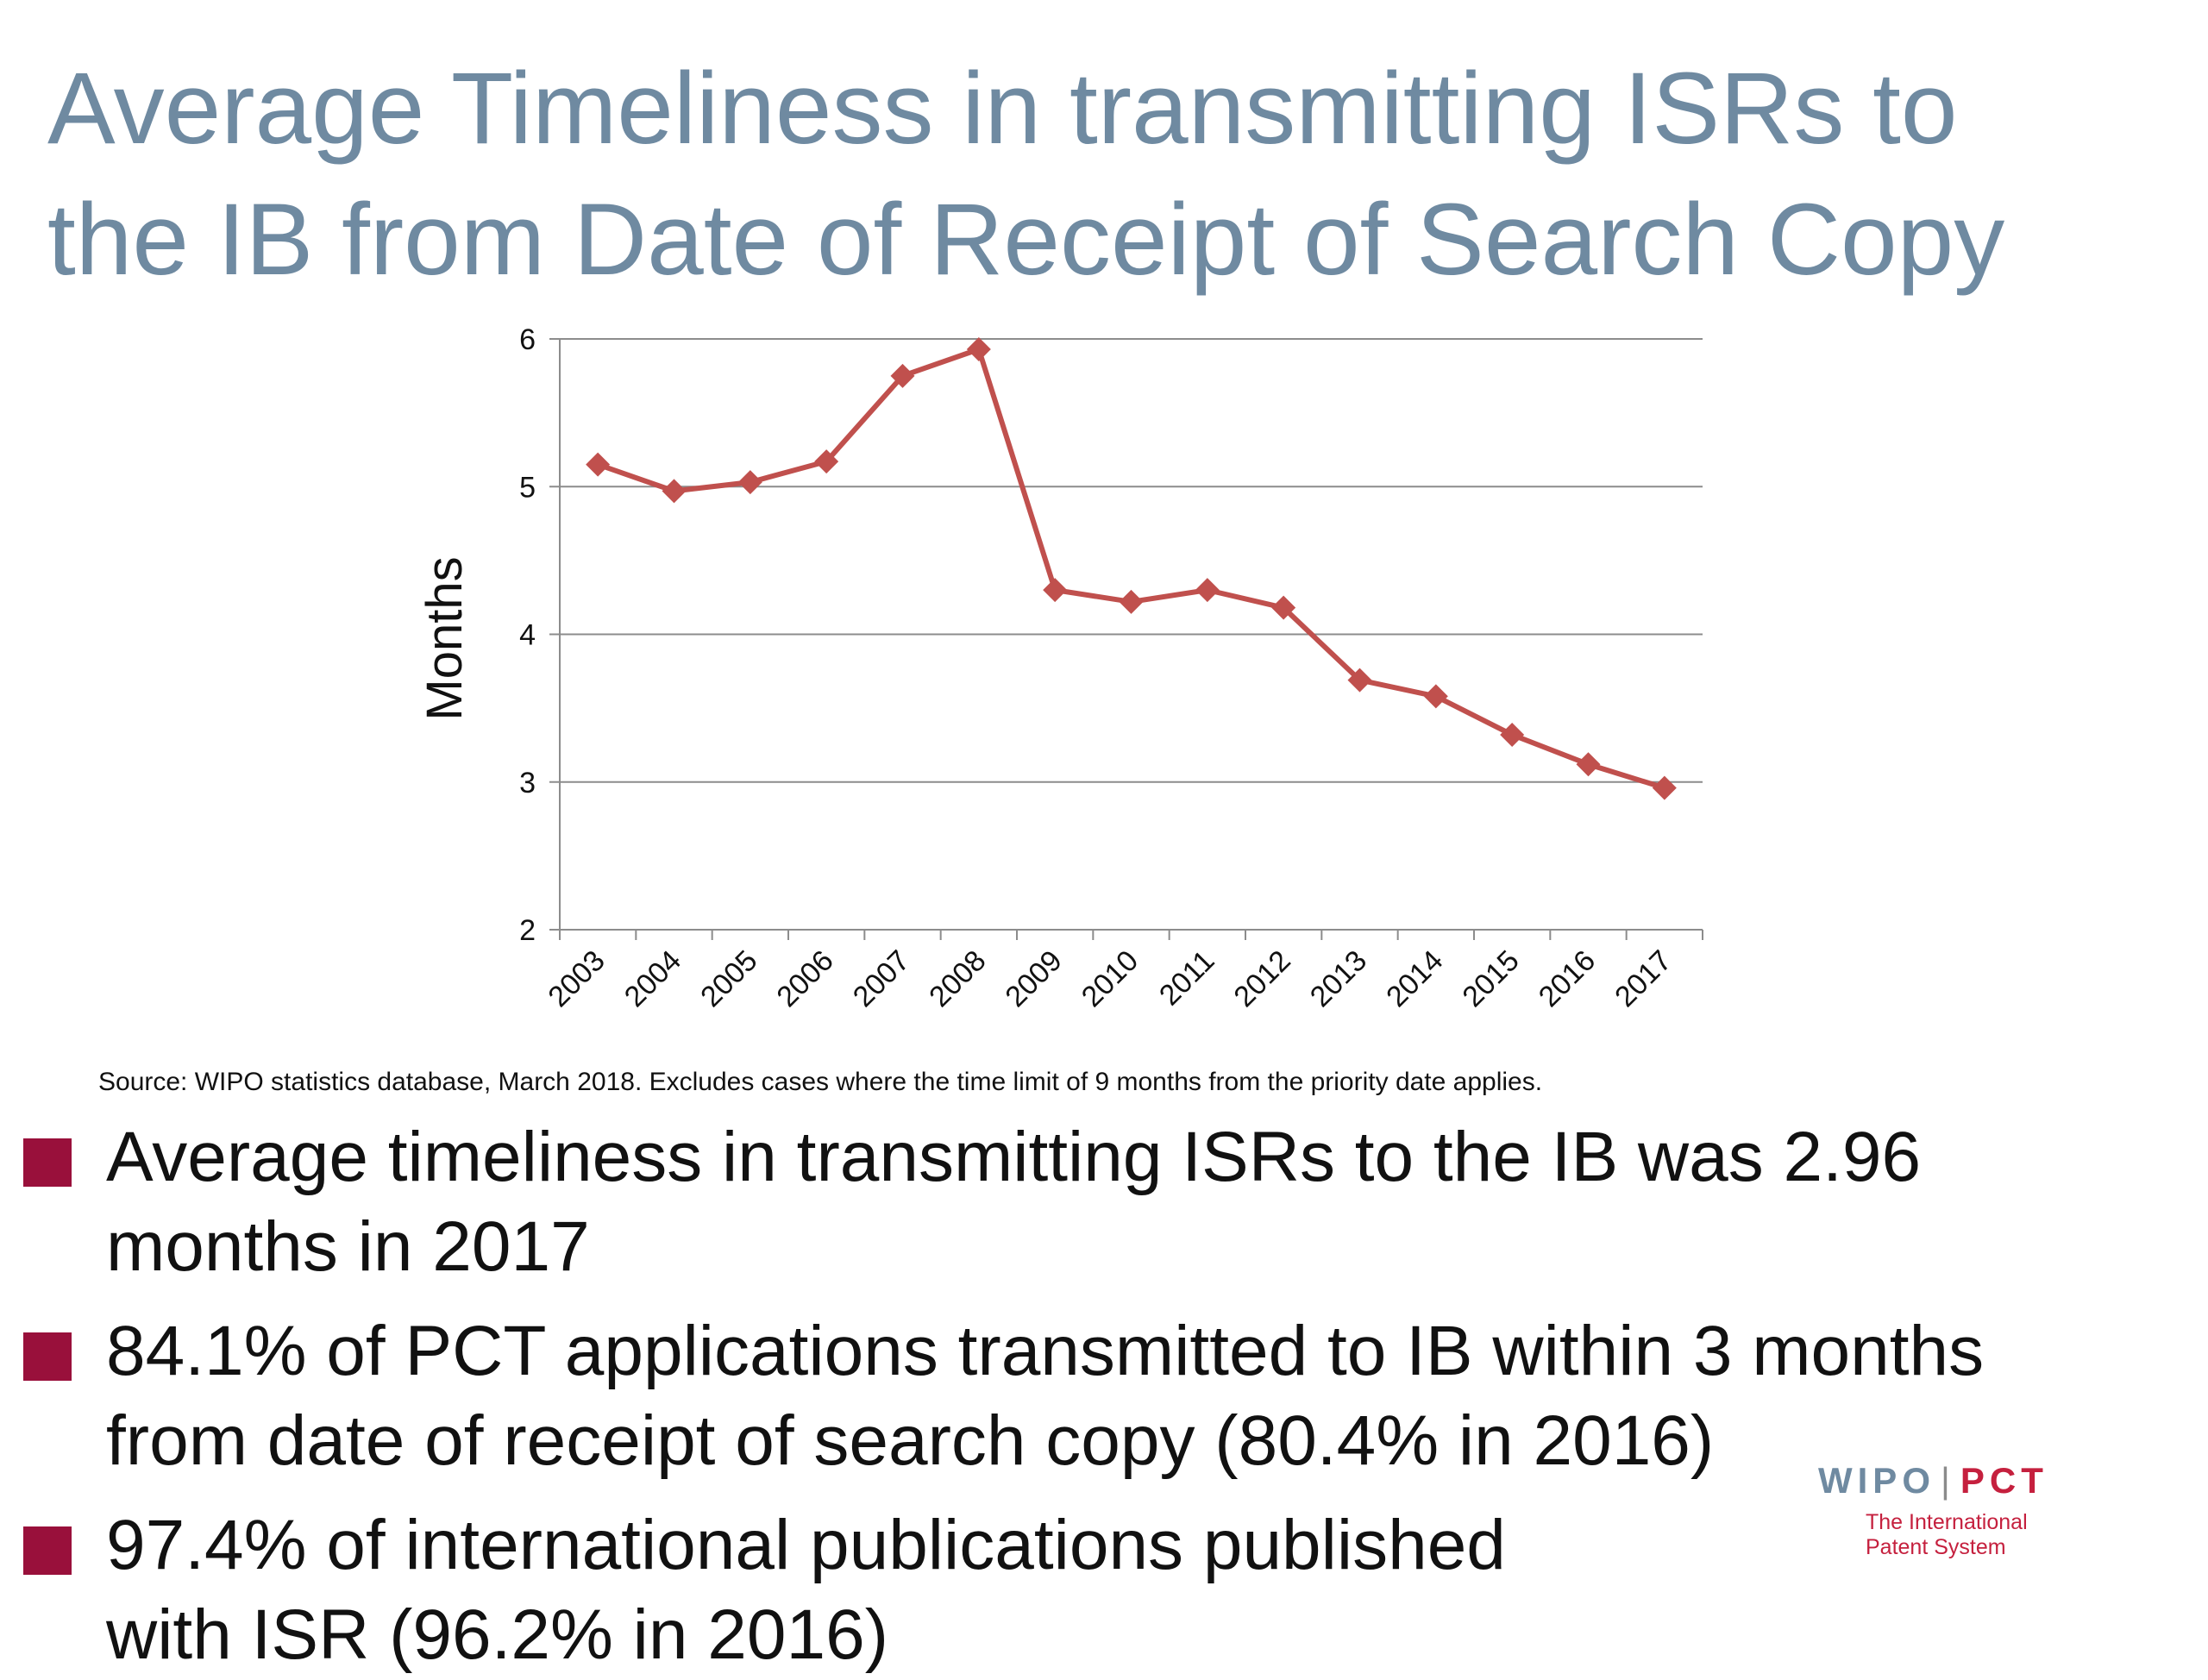 Image resolution: width=2208 pixels, height=1680 pixels. I want to click on x-tick-label: 2007, so click(881, 978).